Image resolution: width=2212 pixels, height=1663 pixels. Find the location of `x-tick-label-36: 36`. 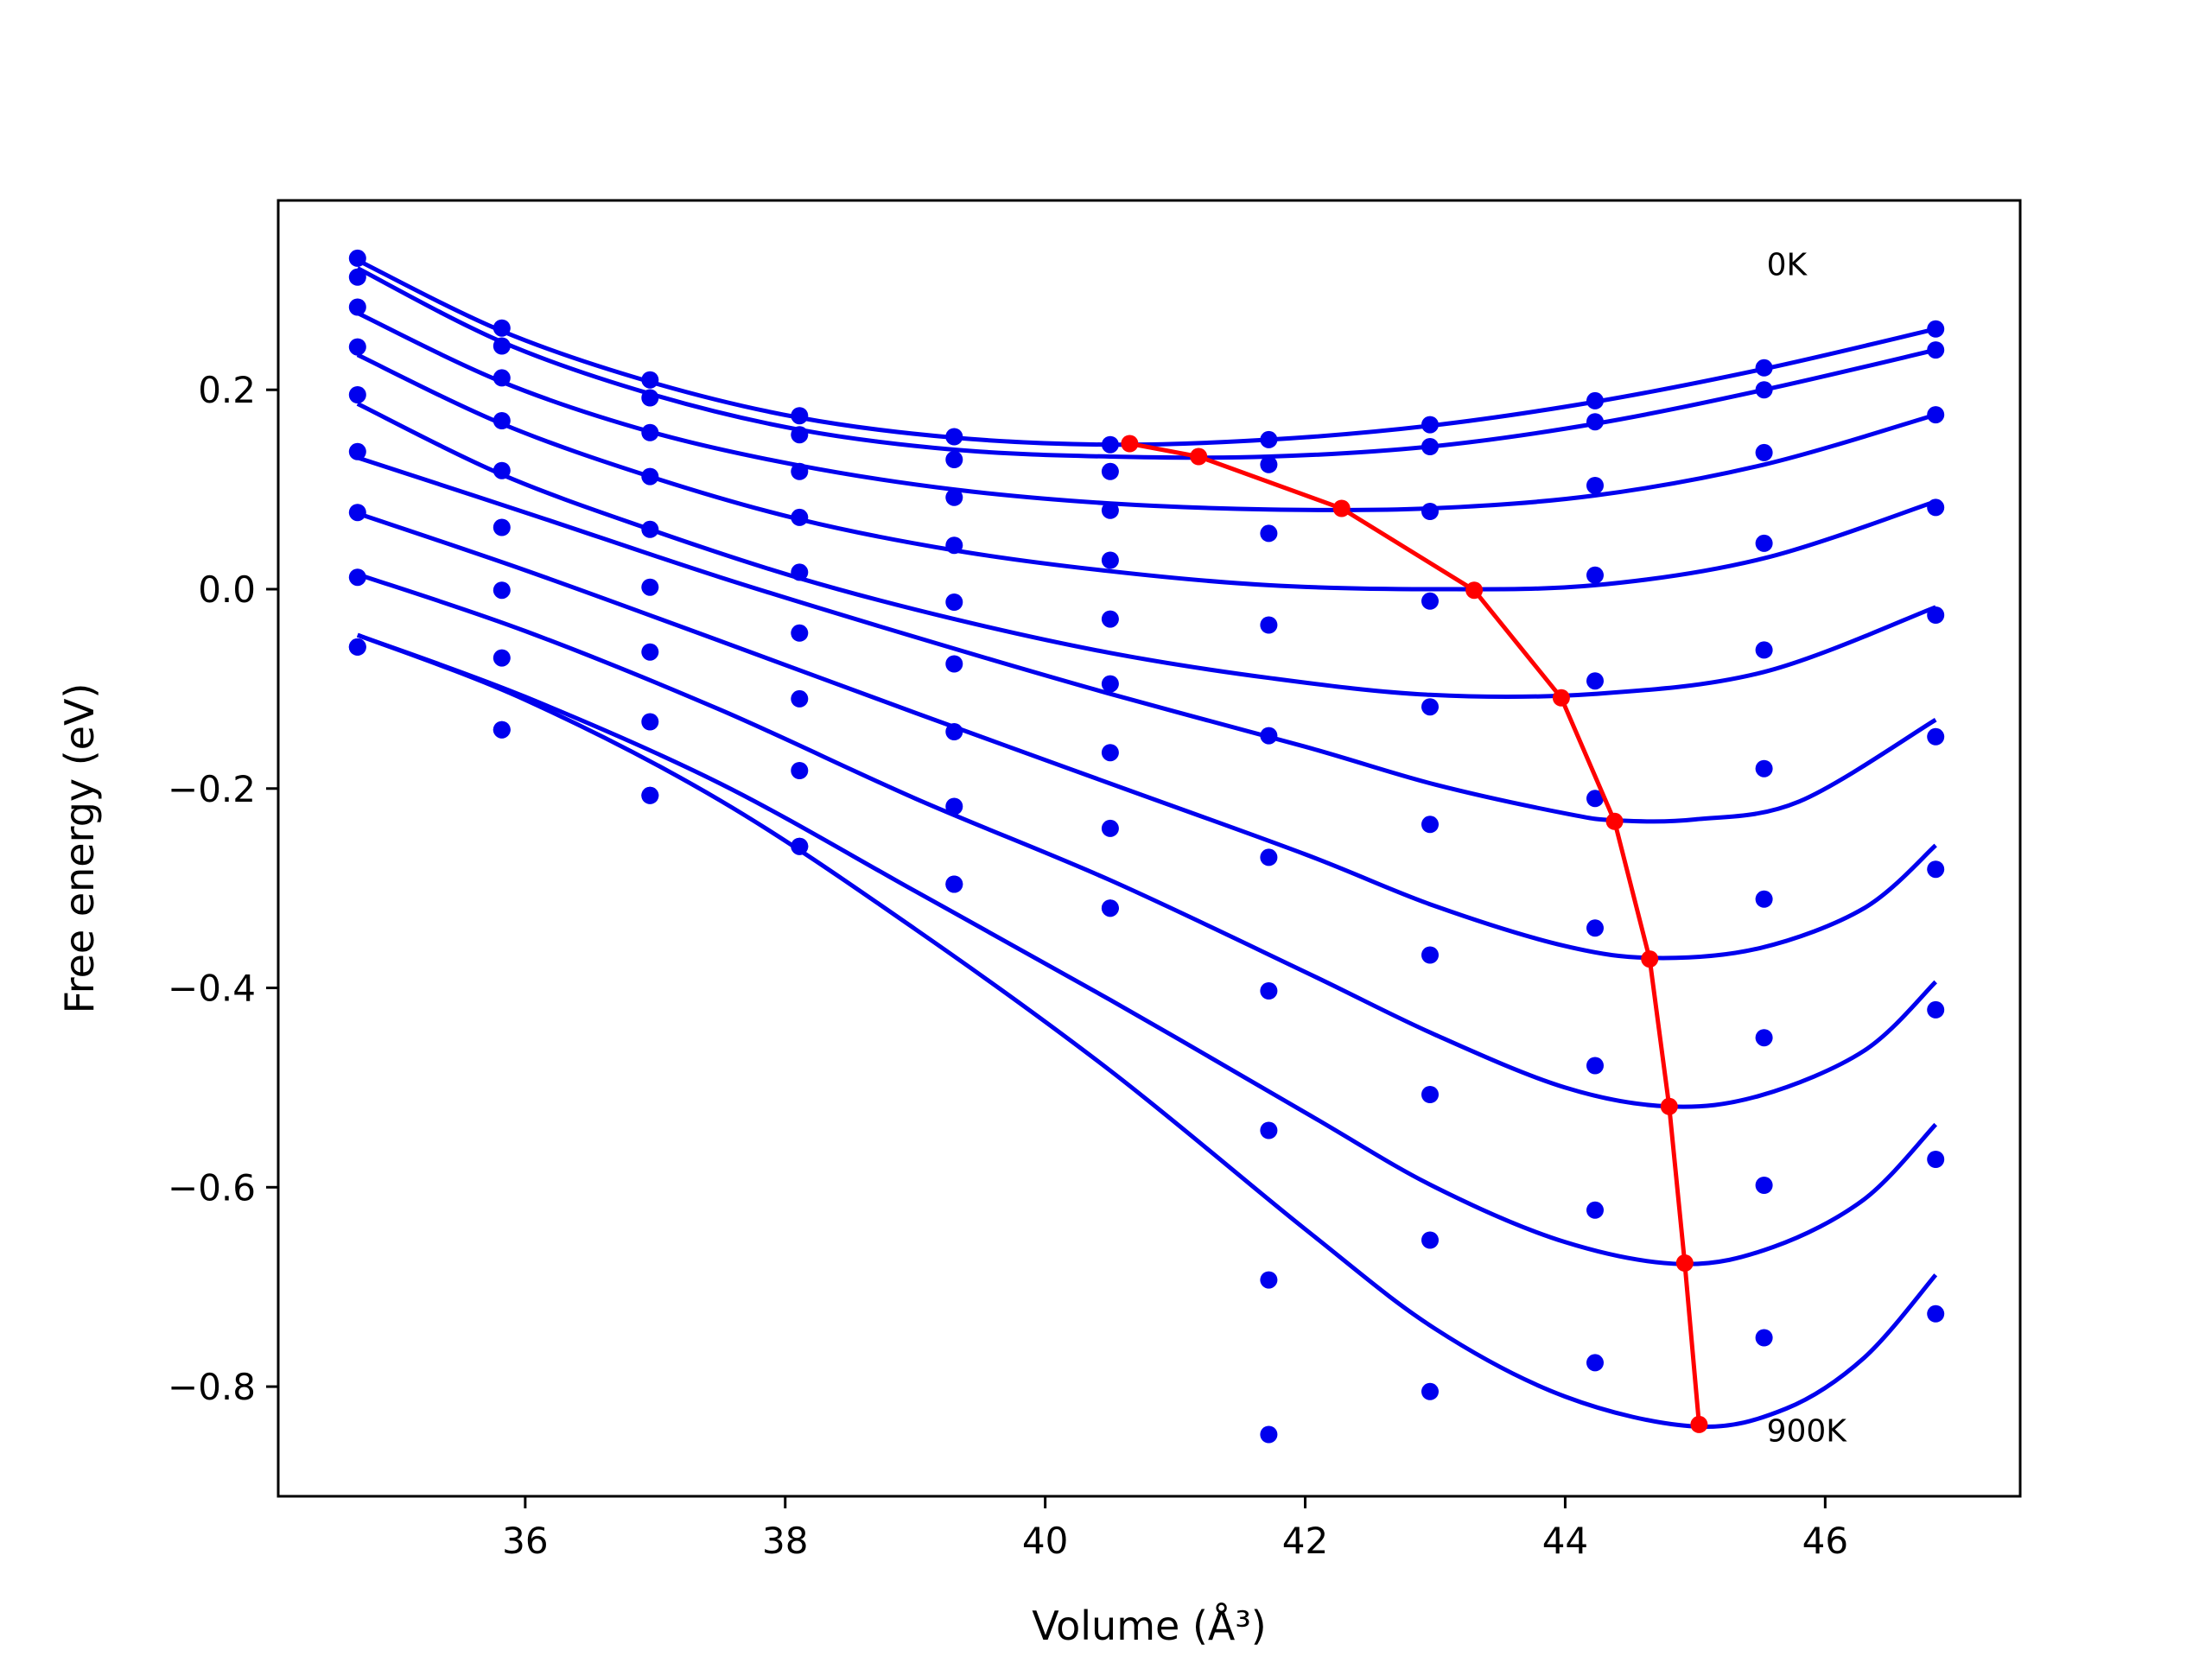

x-tick-label-36: 36 is located at coordinates (525, 1541).